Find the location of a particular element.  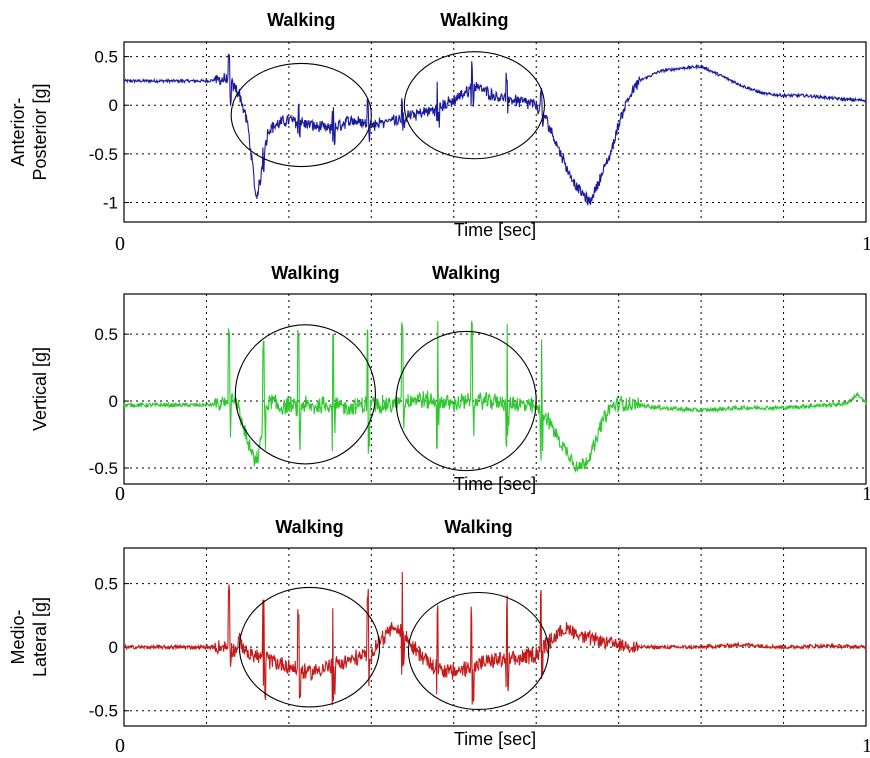

y-tick-label: -1 is located at coordinates (110, 203).